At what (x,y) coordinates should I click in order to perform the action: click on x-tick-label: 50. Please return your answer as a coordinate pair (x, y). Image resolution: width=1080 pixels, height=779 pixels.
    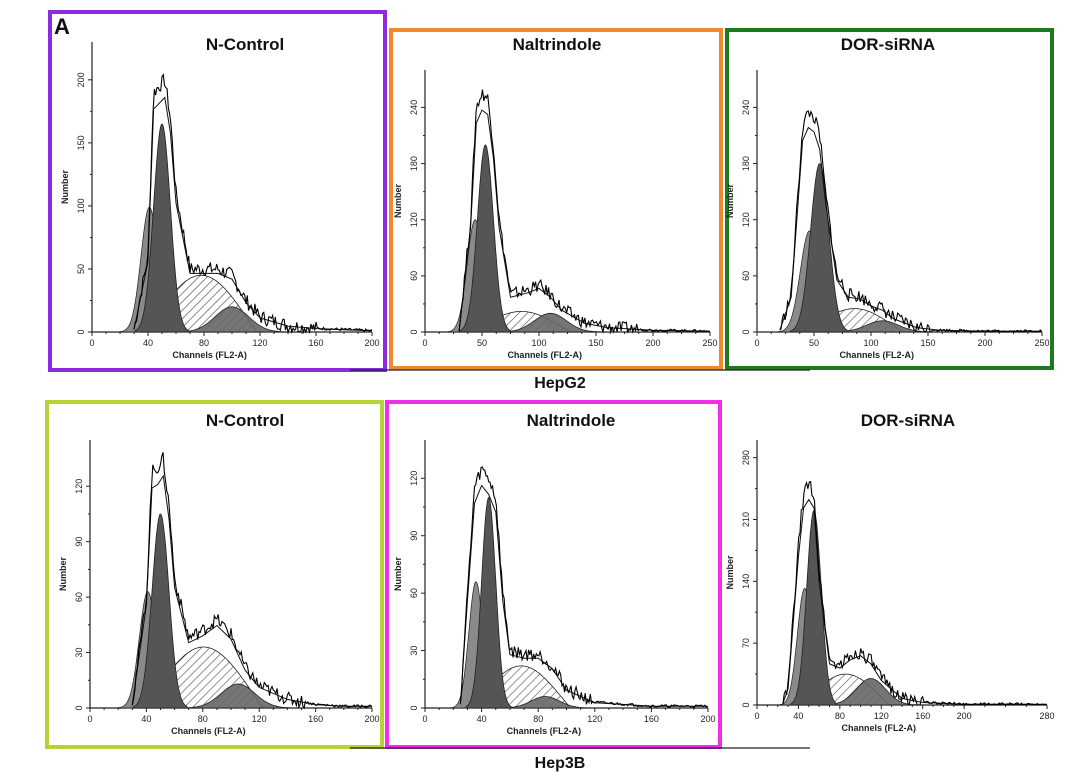
    Looking at the image, I should click on (482, 343).